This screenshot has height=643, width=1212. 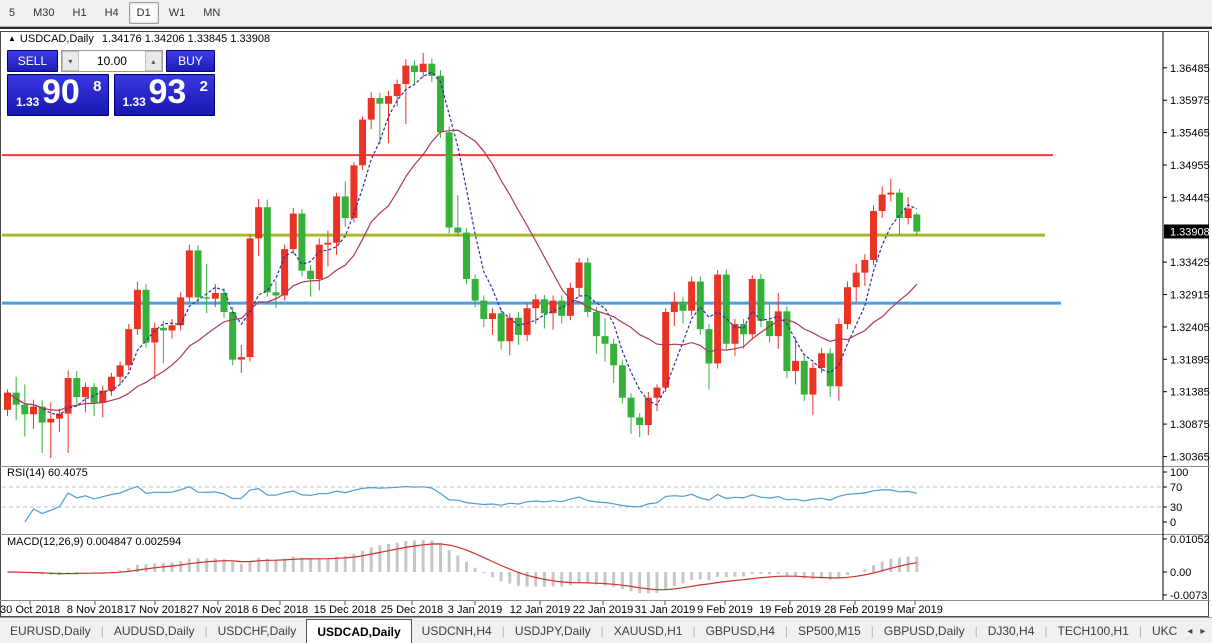 What do you see at coordinates (552, 631) in the screenshot?
I see `chart-tab-usdjpy: USDJPY,Daily` at bounding box center [552, 631].